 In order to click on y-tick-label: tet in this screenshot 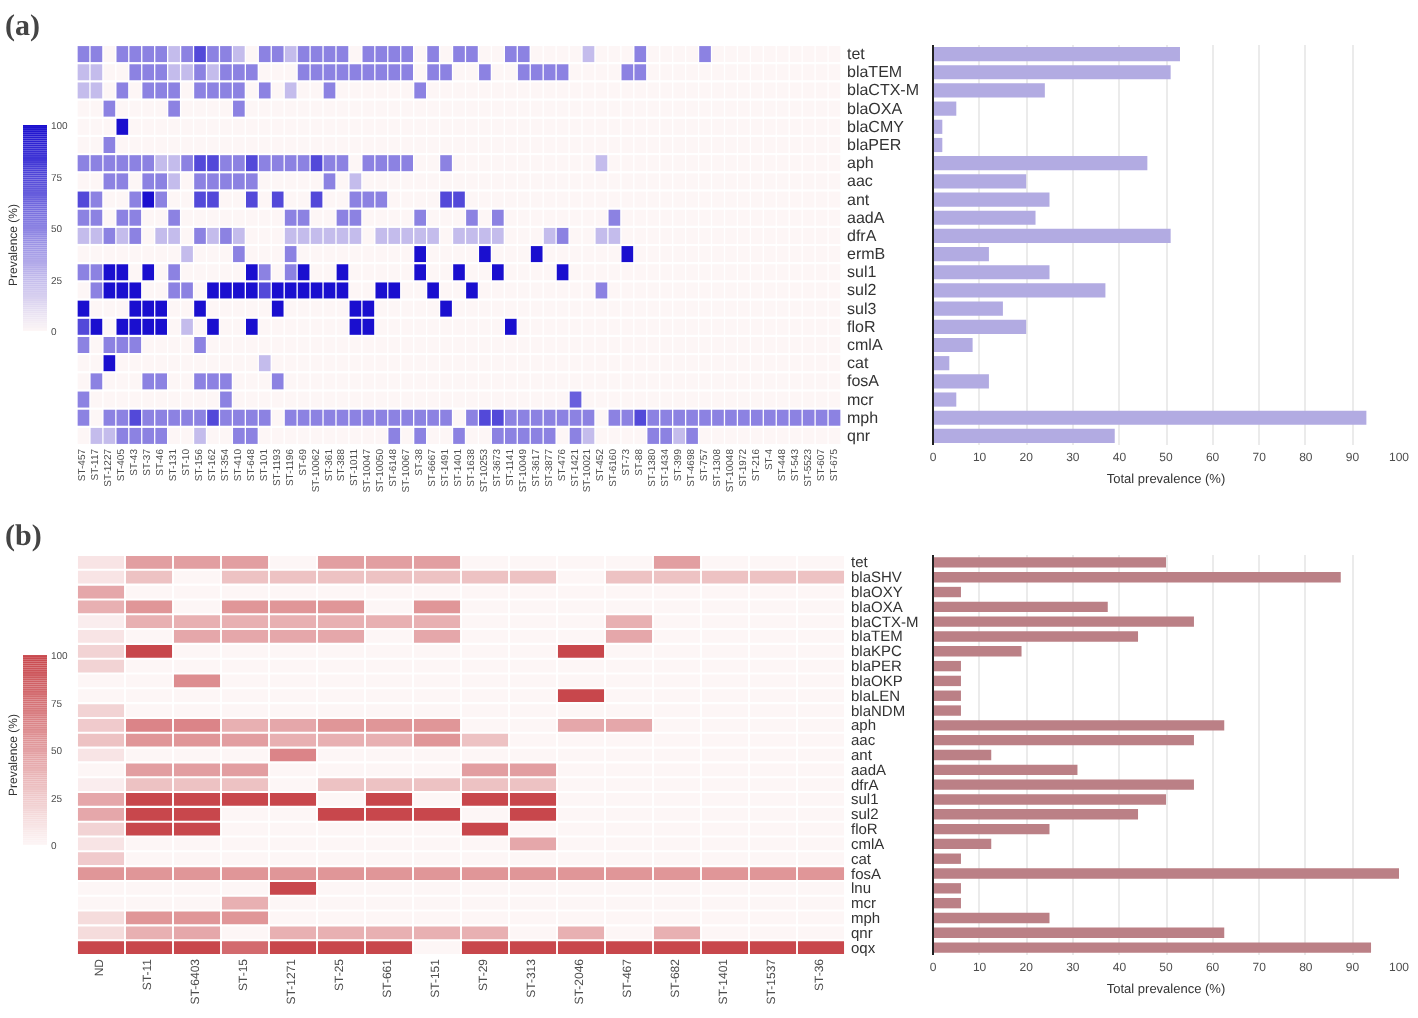, I will do `click(857, 54)`.